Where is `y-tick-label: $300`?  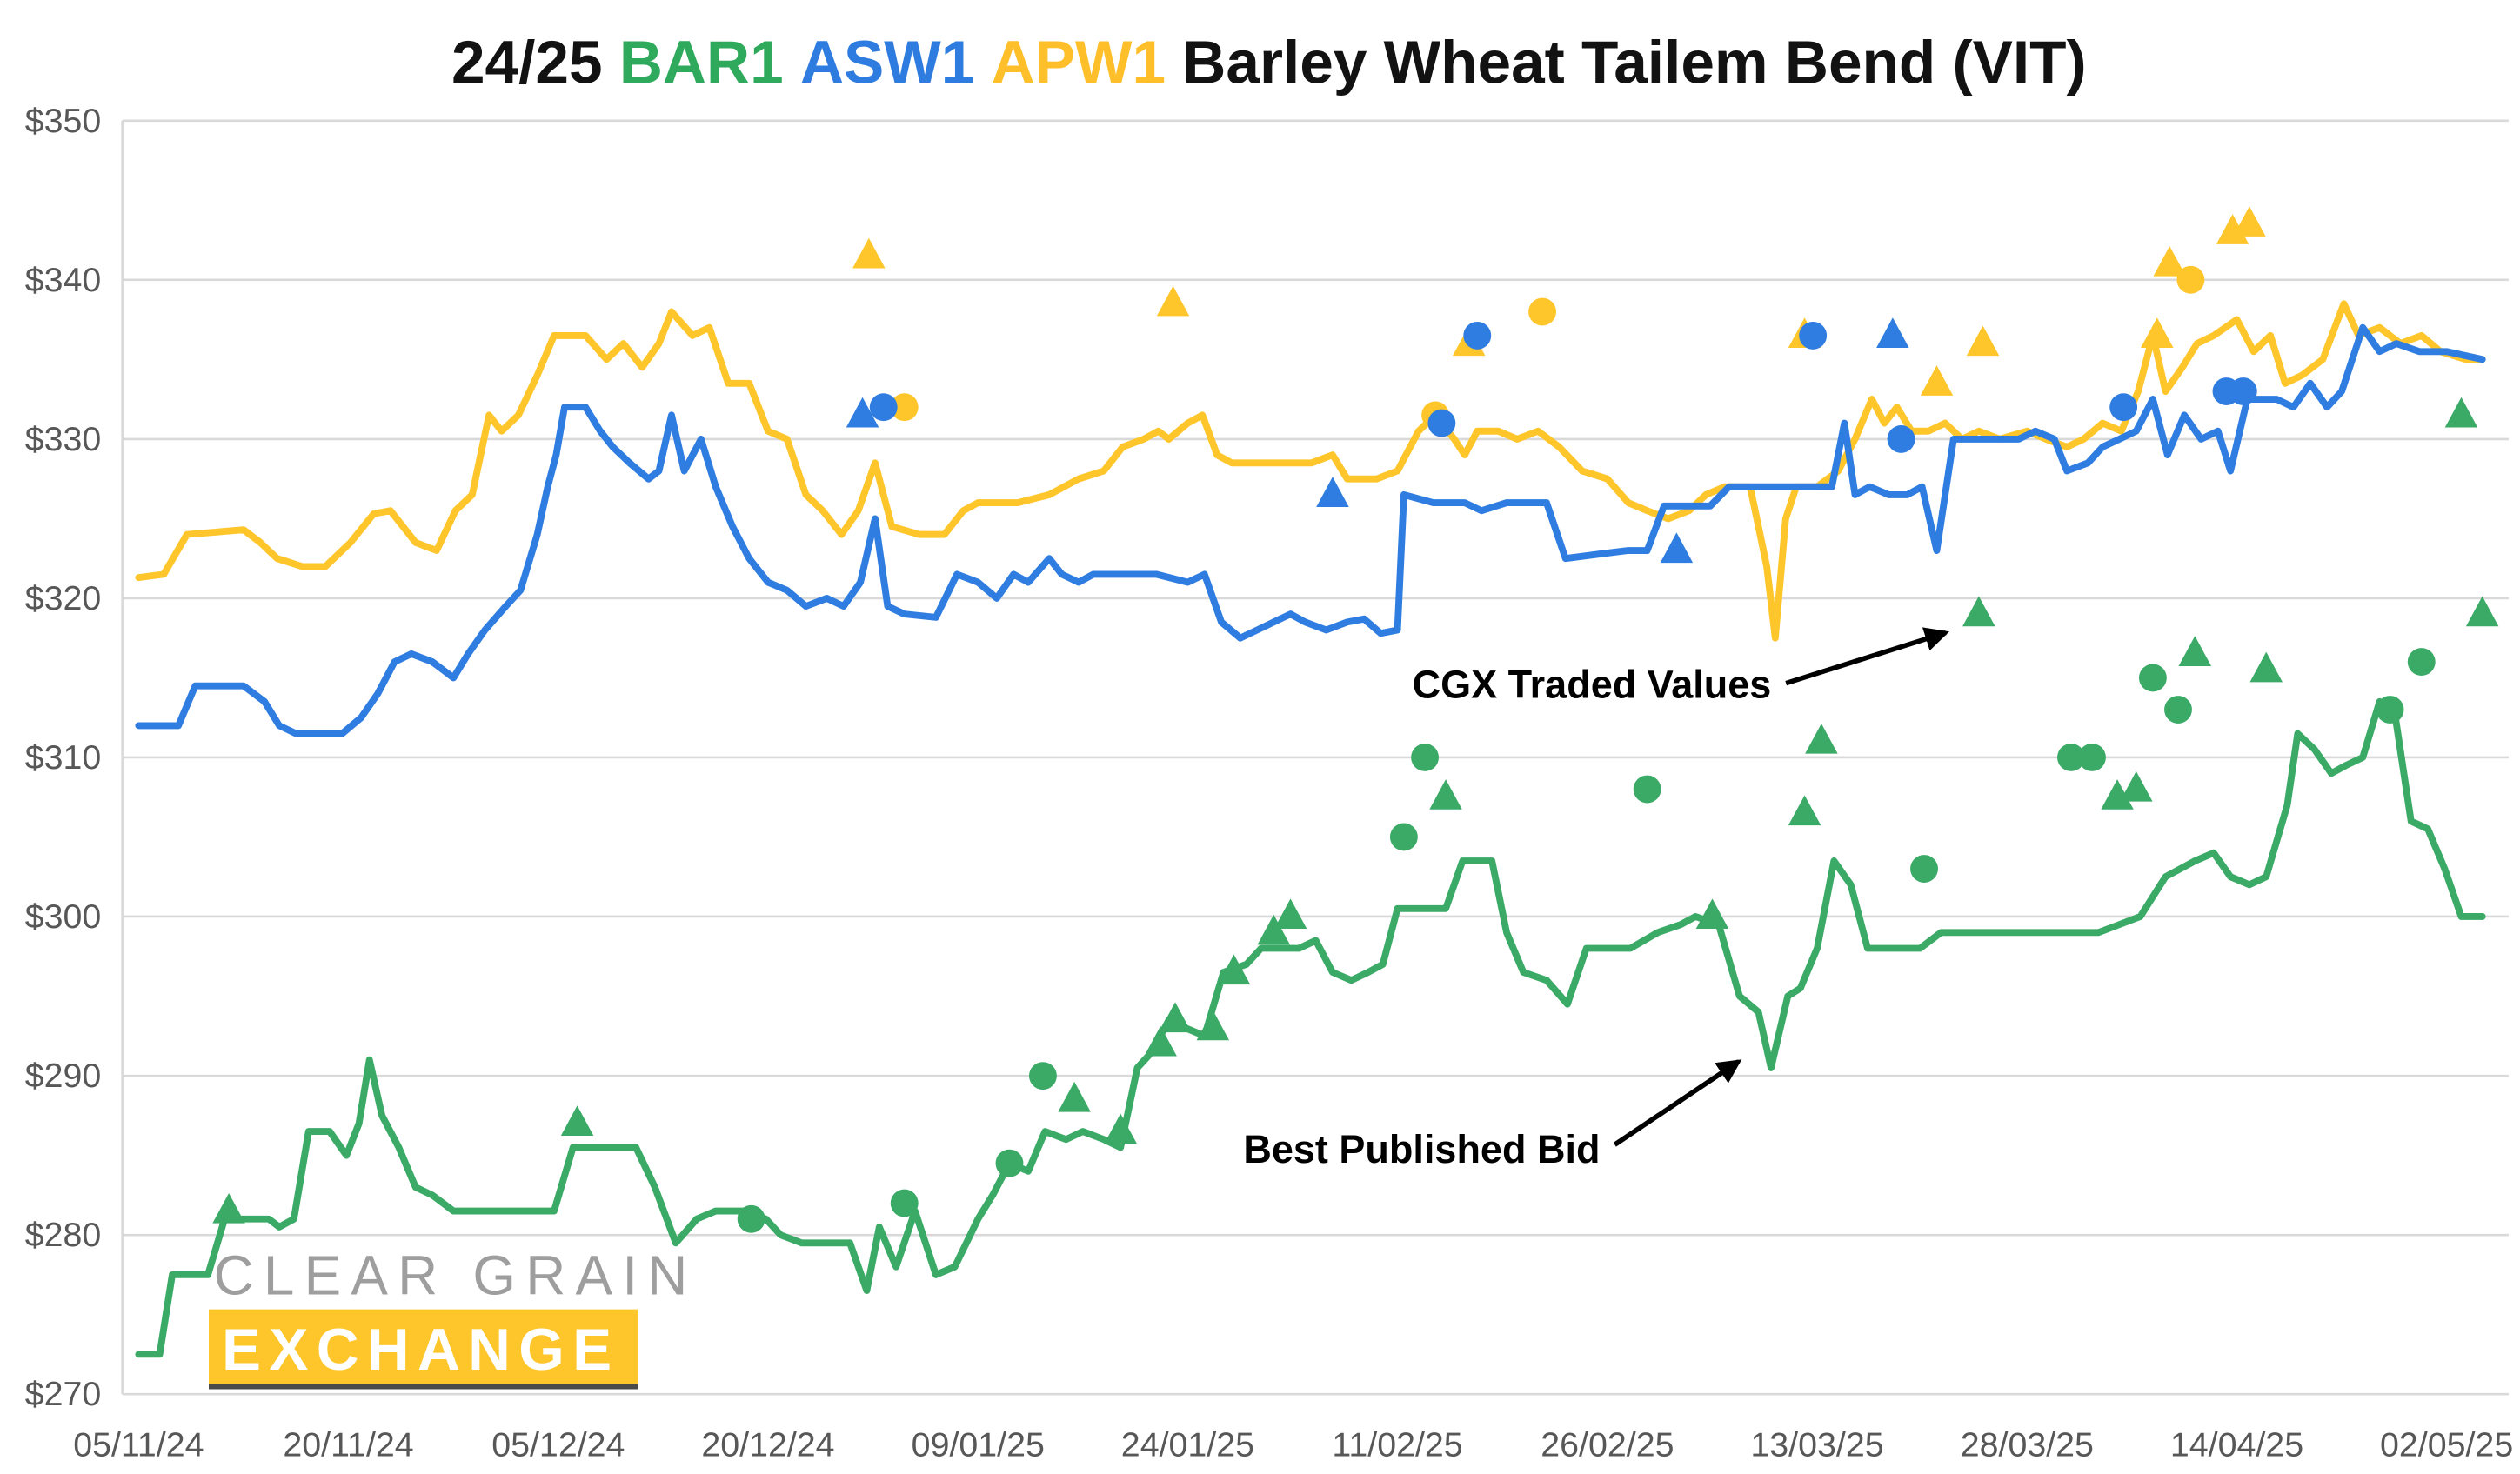 y-tick-label: $300 is located at coordinates (63, 916).